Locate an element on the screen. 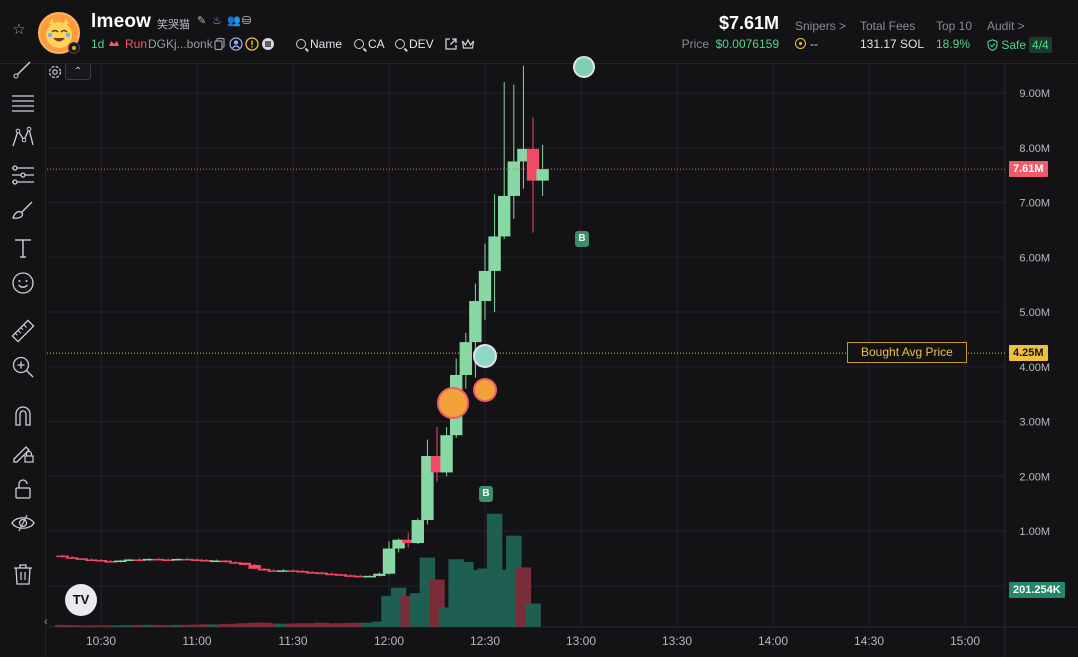 The image size is (1078, 657). token-age: 1d is located at coordinates (98, 44).